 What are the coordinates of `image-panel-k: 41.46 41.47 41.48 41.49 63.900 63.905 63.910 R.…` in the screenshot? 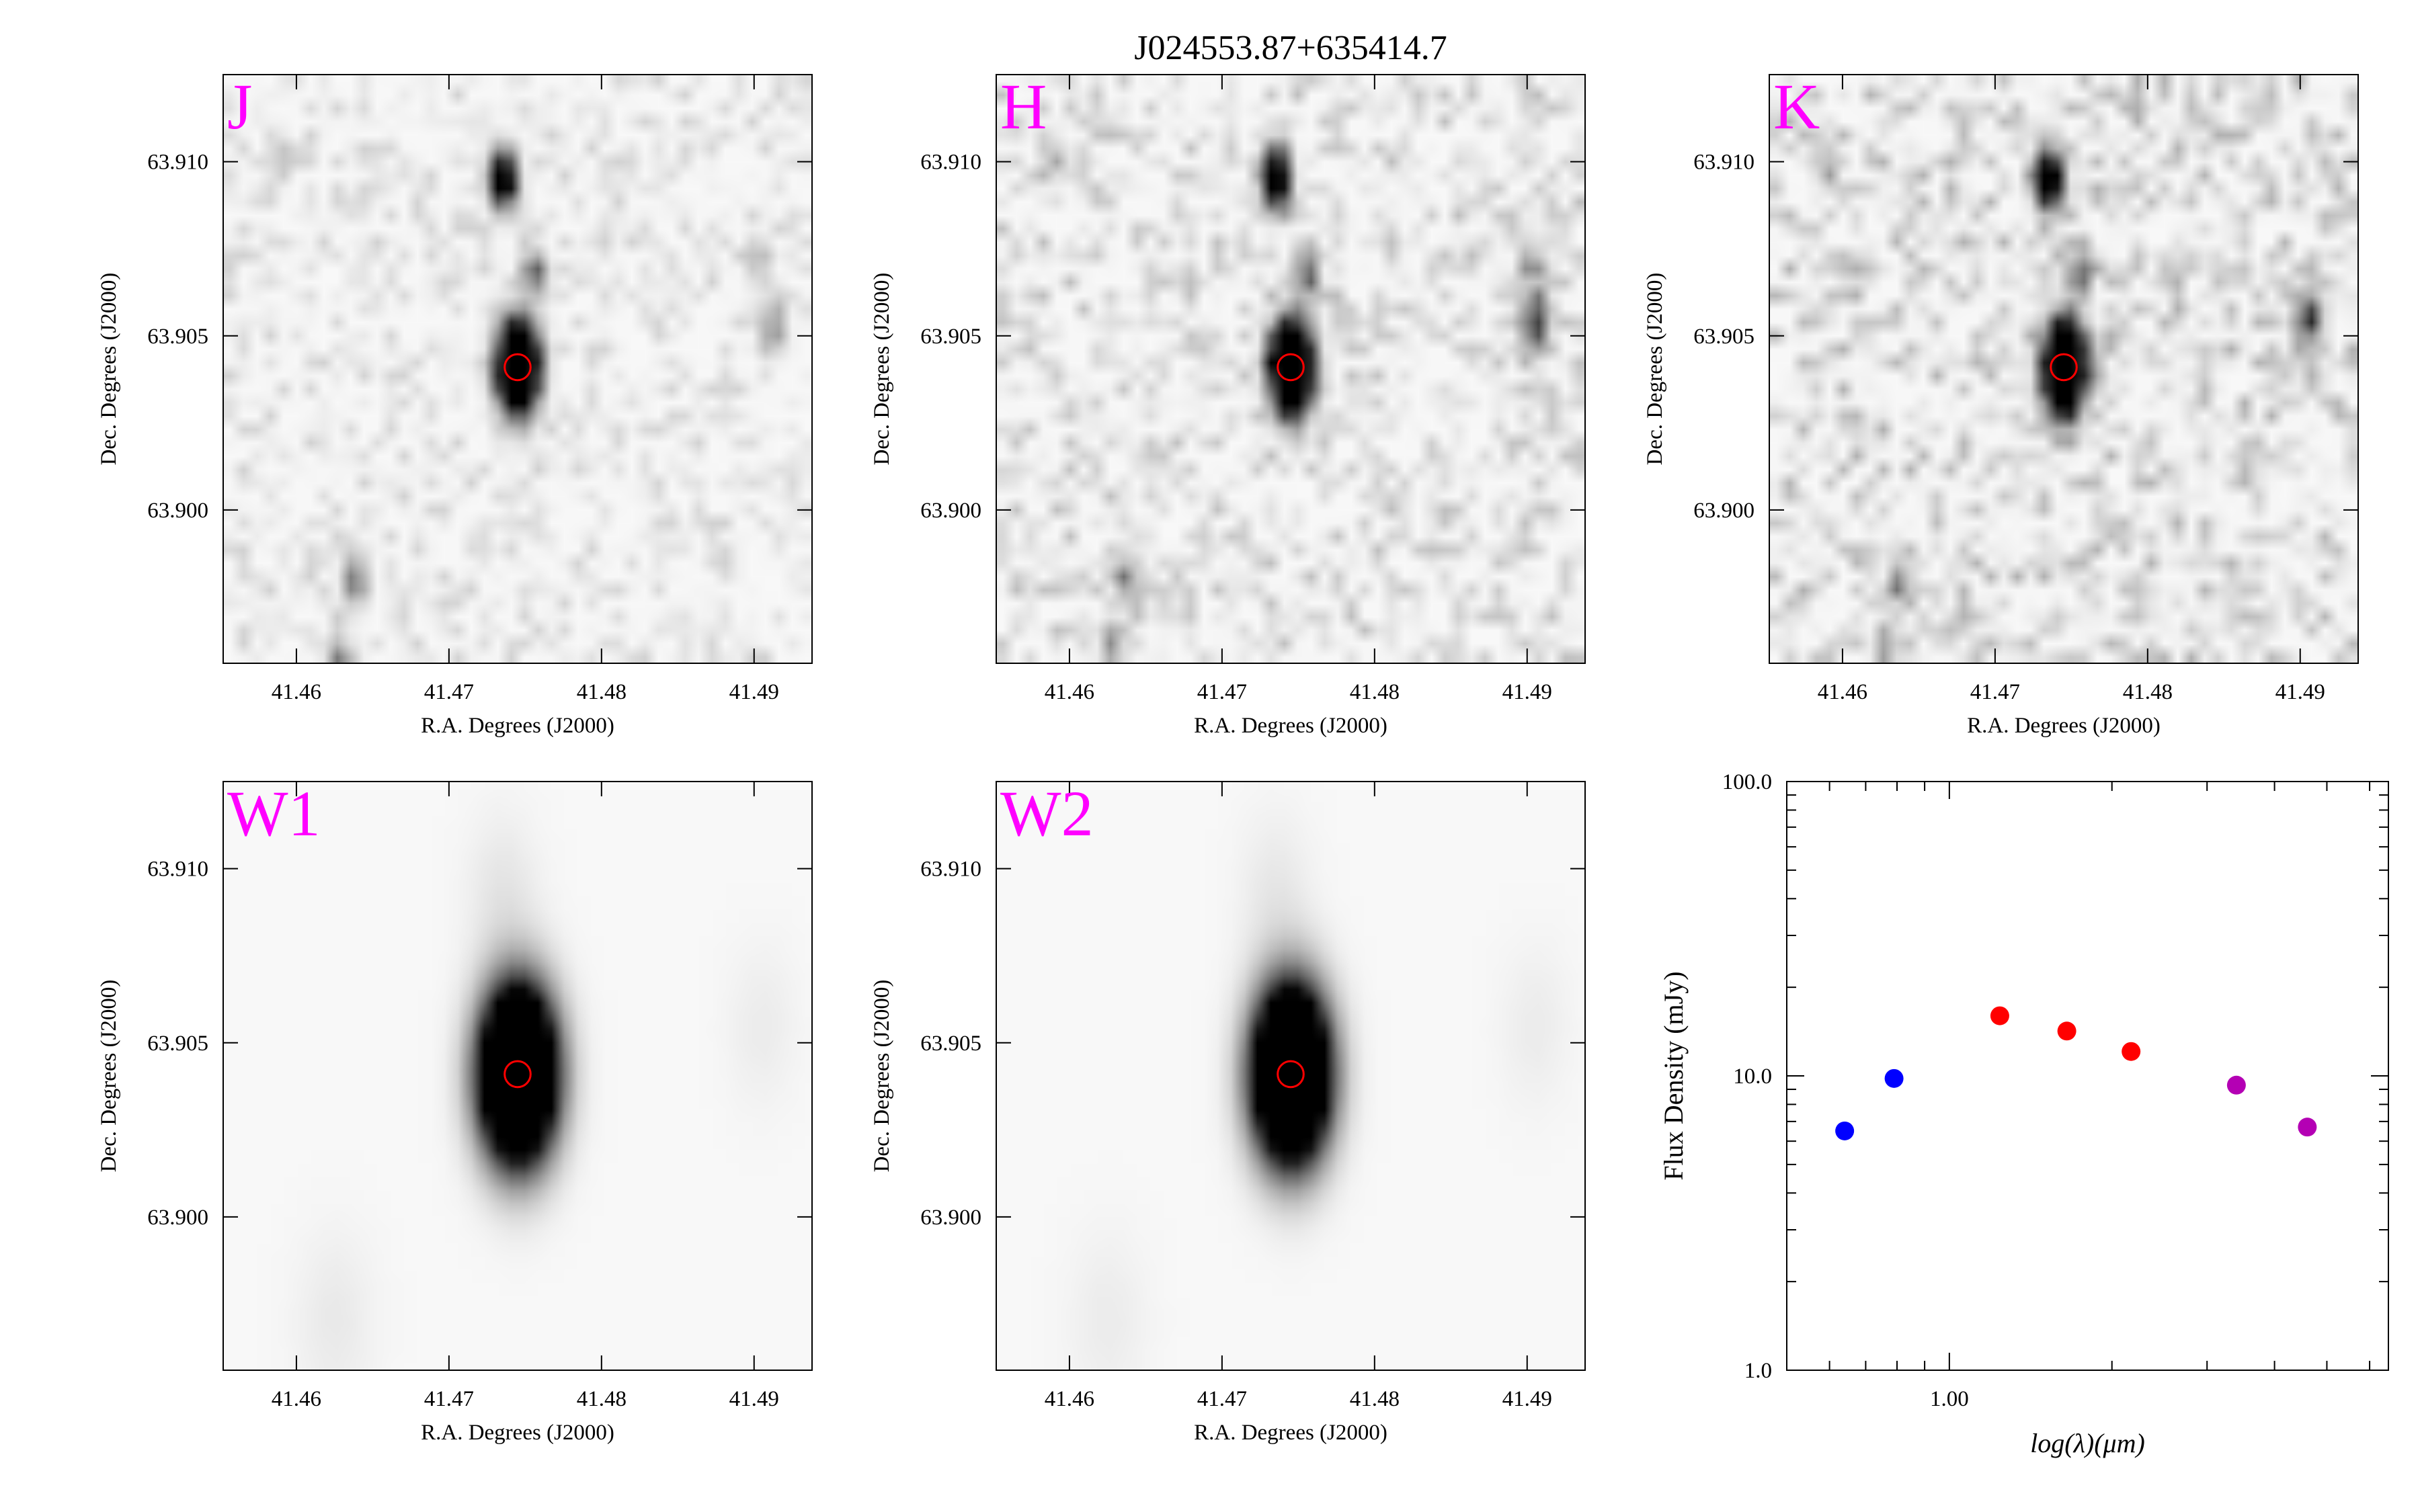 It's located at (2001, 405).